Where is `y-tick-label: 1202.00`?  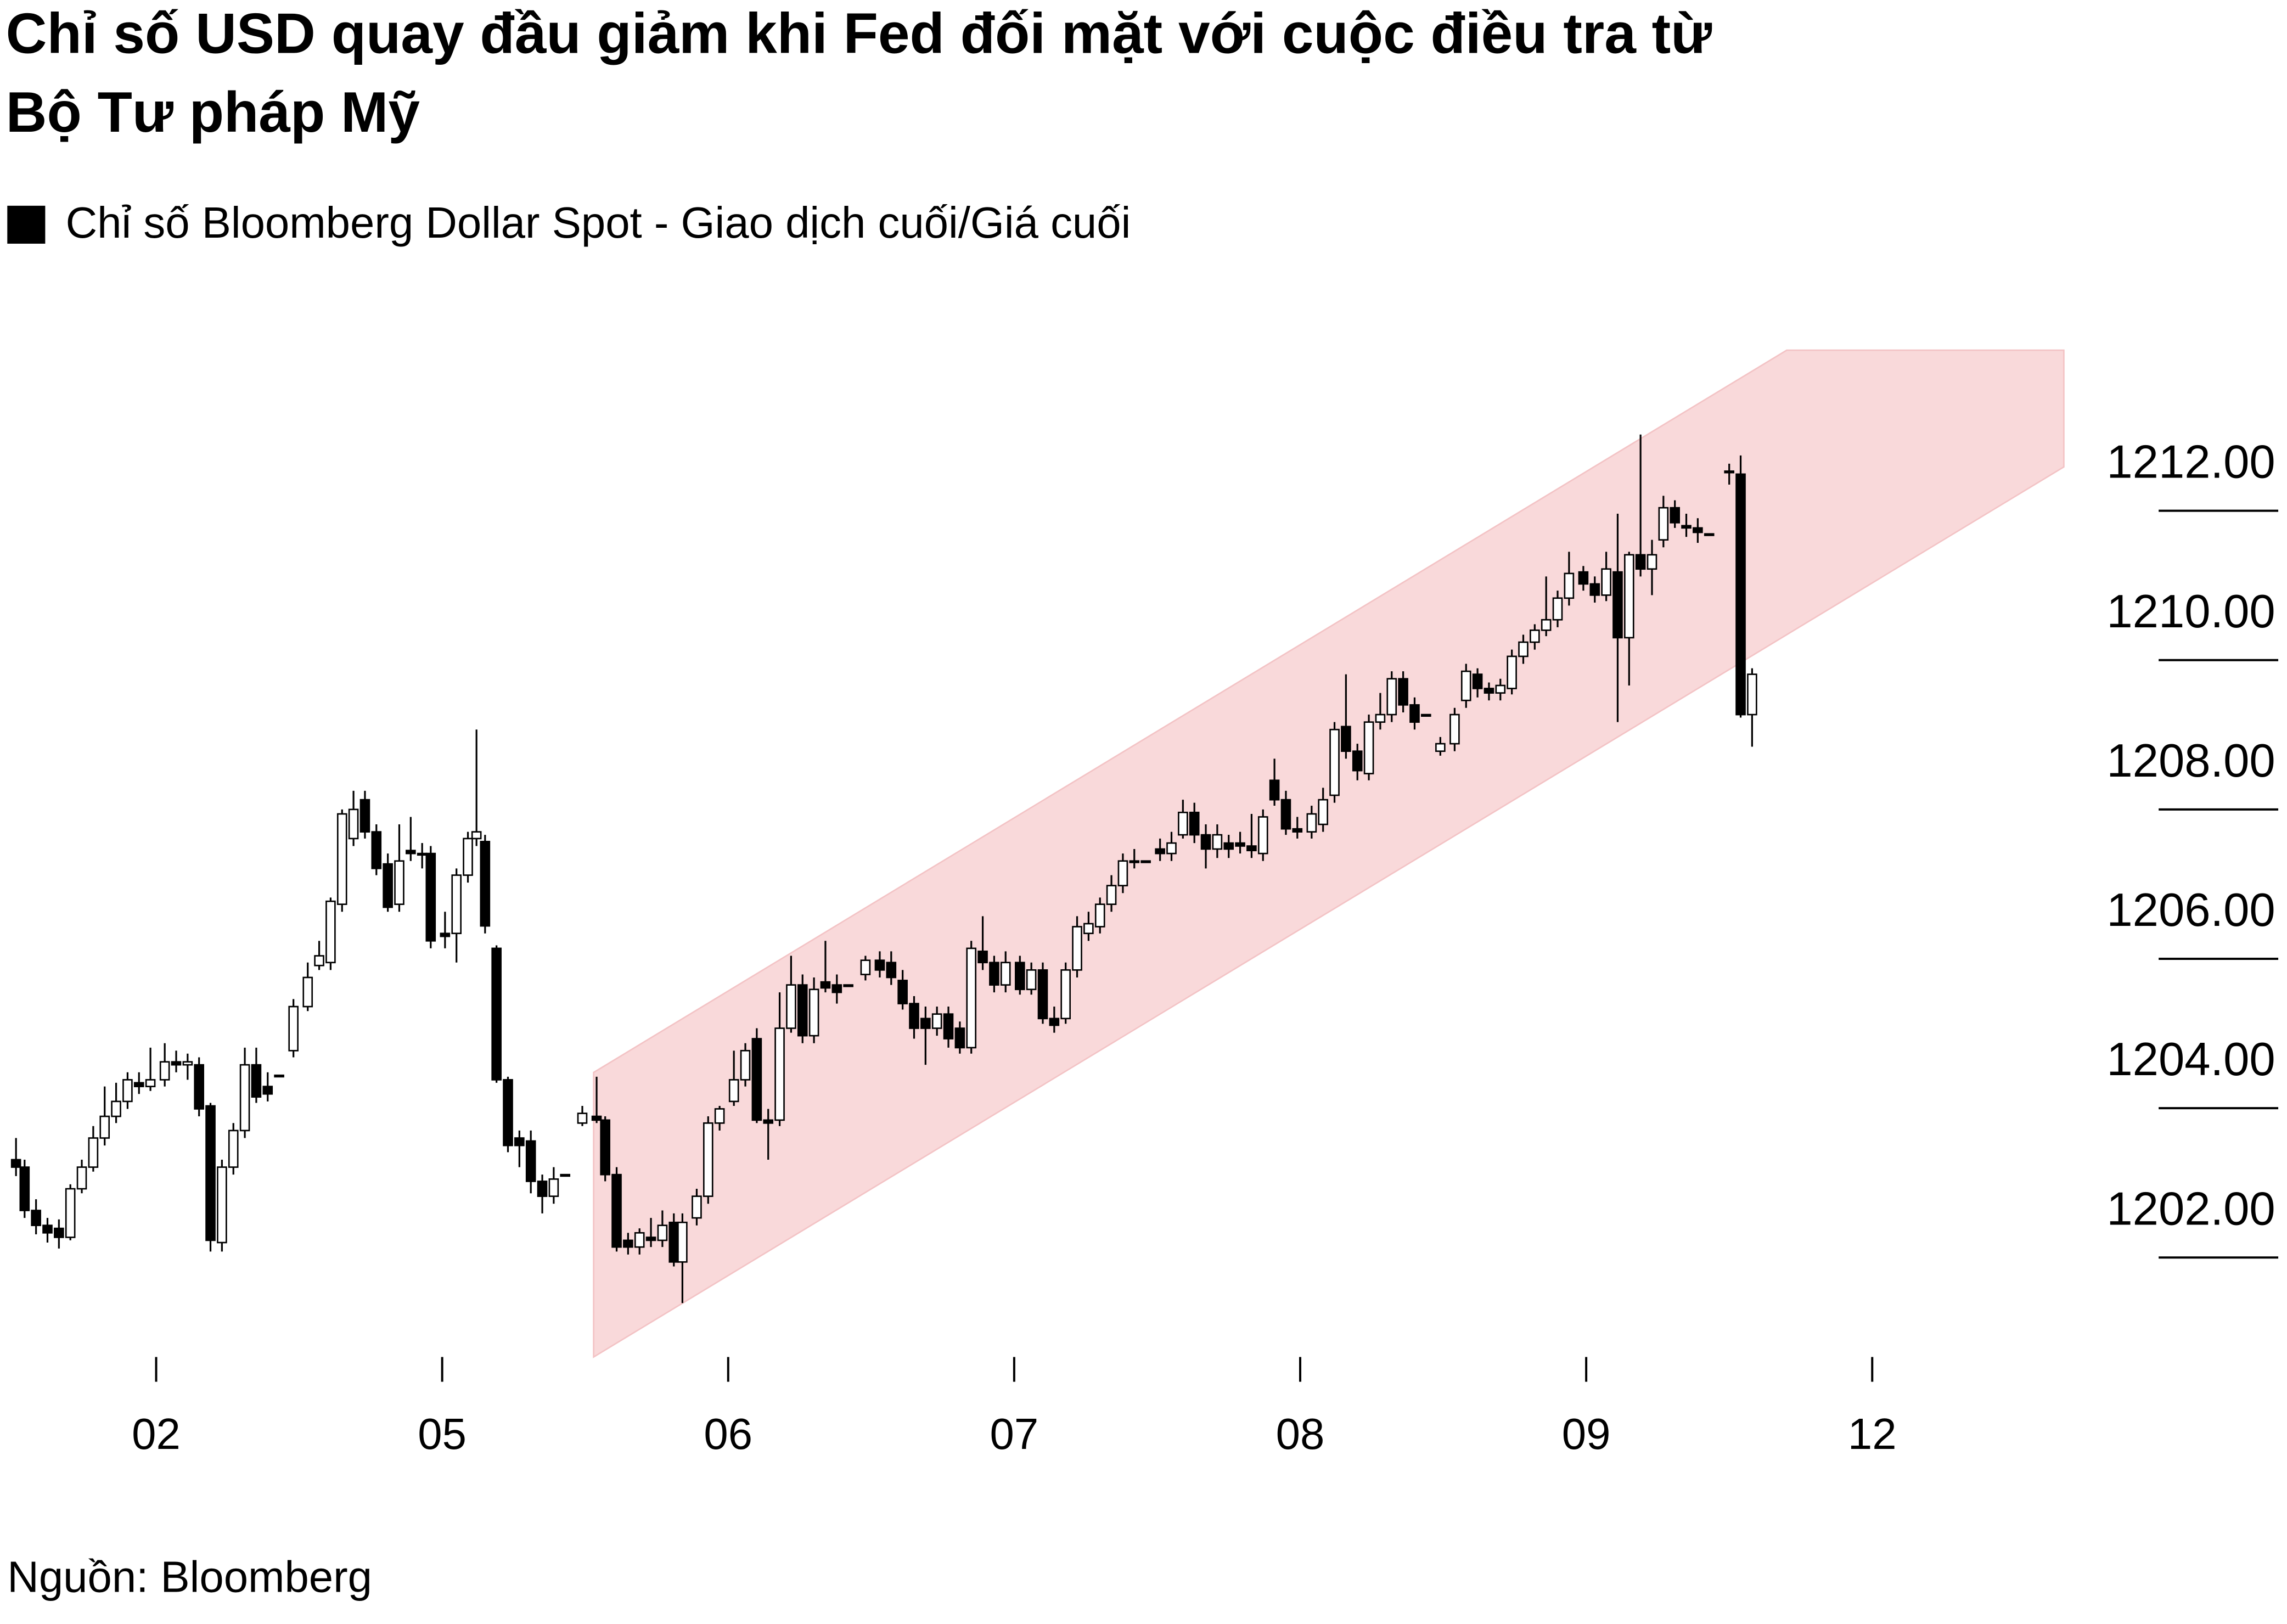
y-tick-label: 1202.00 is located at coordinates (2190, 1209).